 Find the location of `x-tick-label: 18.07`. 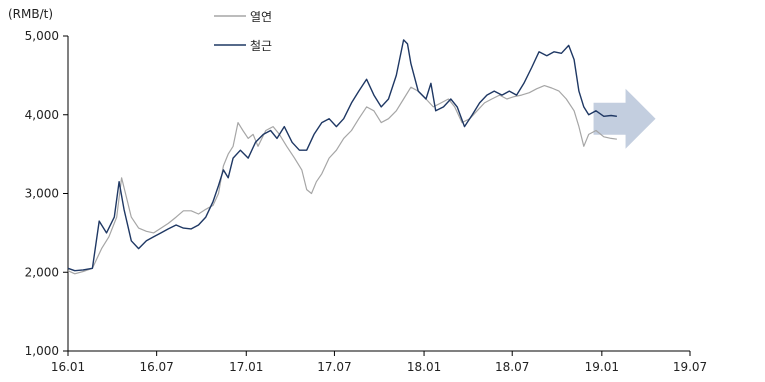

x-tick-label: 18.07 is located at coordinates (512, 367).